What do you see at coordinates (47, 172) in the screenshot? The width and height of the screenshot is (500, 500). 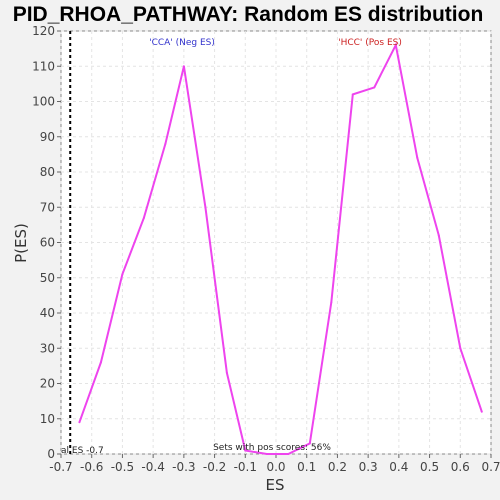 I see `y-tick-label: 80` at bounding box center [47, 172].